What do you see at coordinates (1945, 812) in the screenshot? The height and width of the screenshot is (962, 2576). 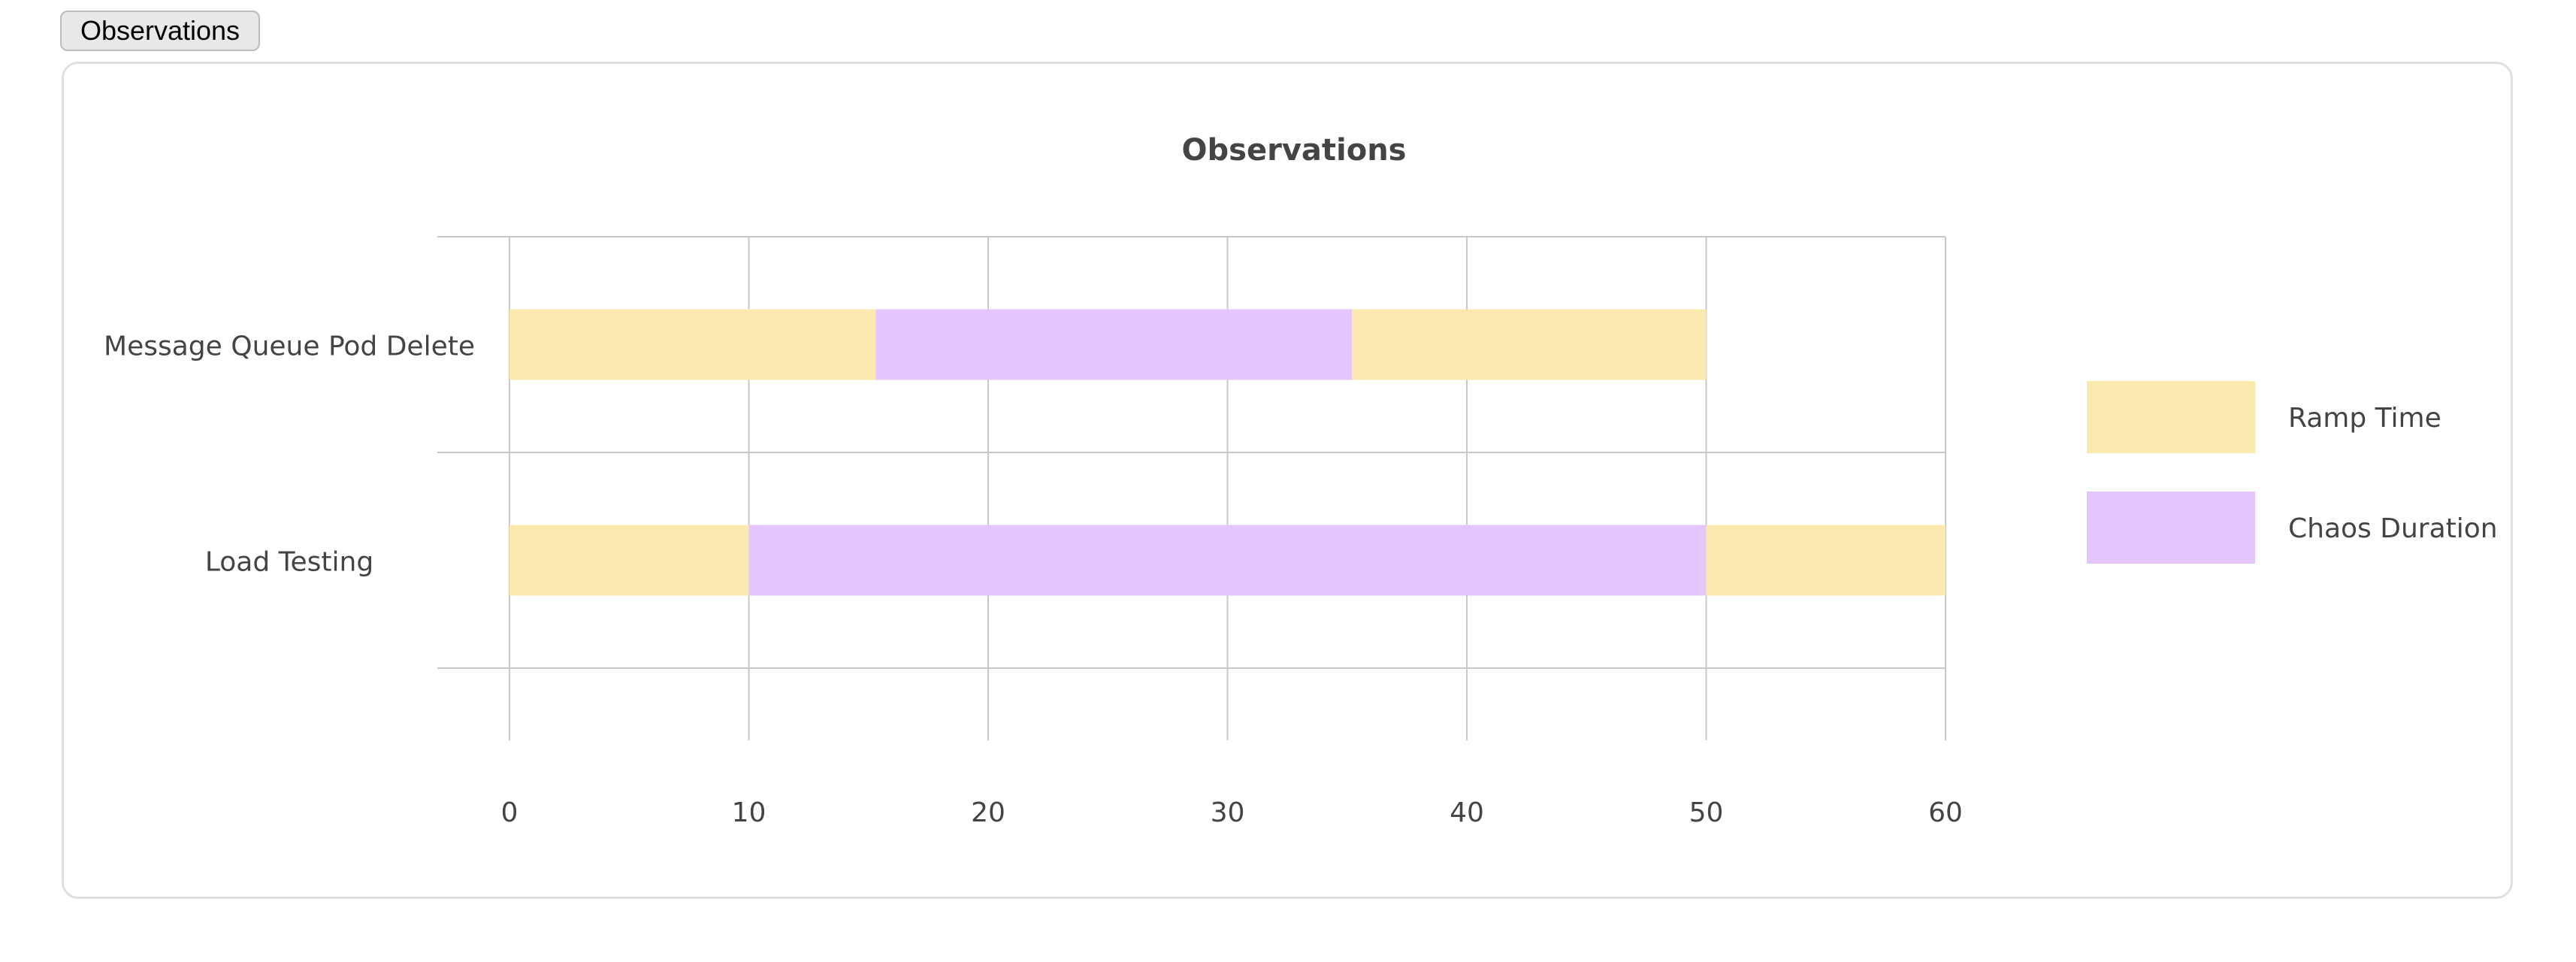 I see `x-tick-label: 60` at bounding box center [1945, 812].